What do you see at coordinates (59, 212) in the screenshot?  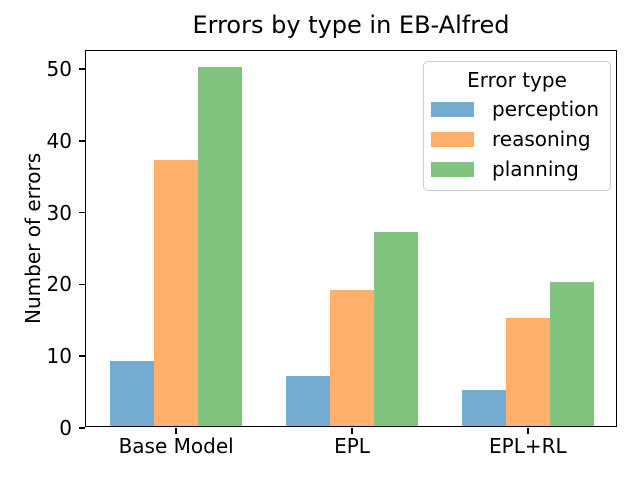 I see `y-tick-label-30: 30` at bounding box center [59, 212].